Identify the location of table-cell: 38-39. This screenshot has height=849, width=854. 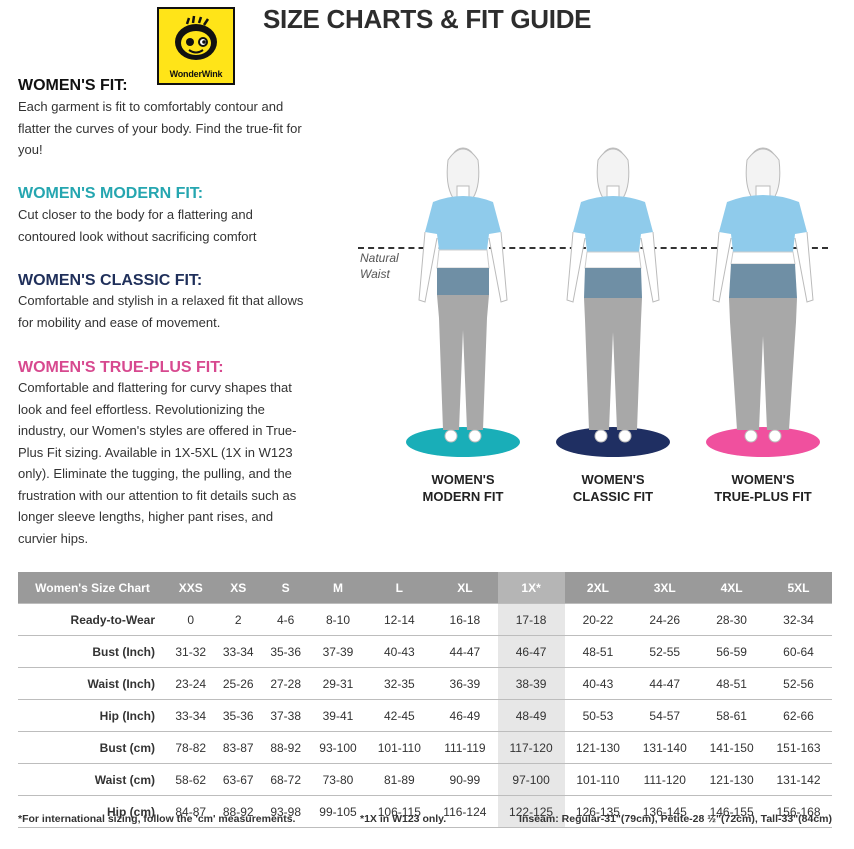
(531, 683).